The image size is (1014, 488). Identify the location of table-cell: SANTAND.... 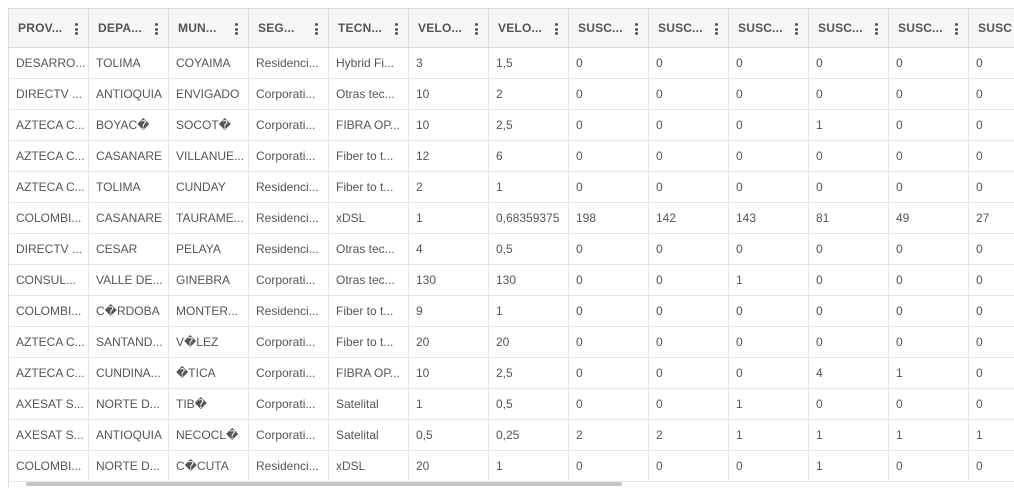
(129, 342).